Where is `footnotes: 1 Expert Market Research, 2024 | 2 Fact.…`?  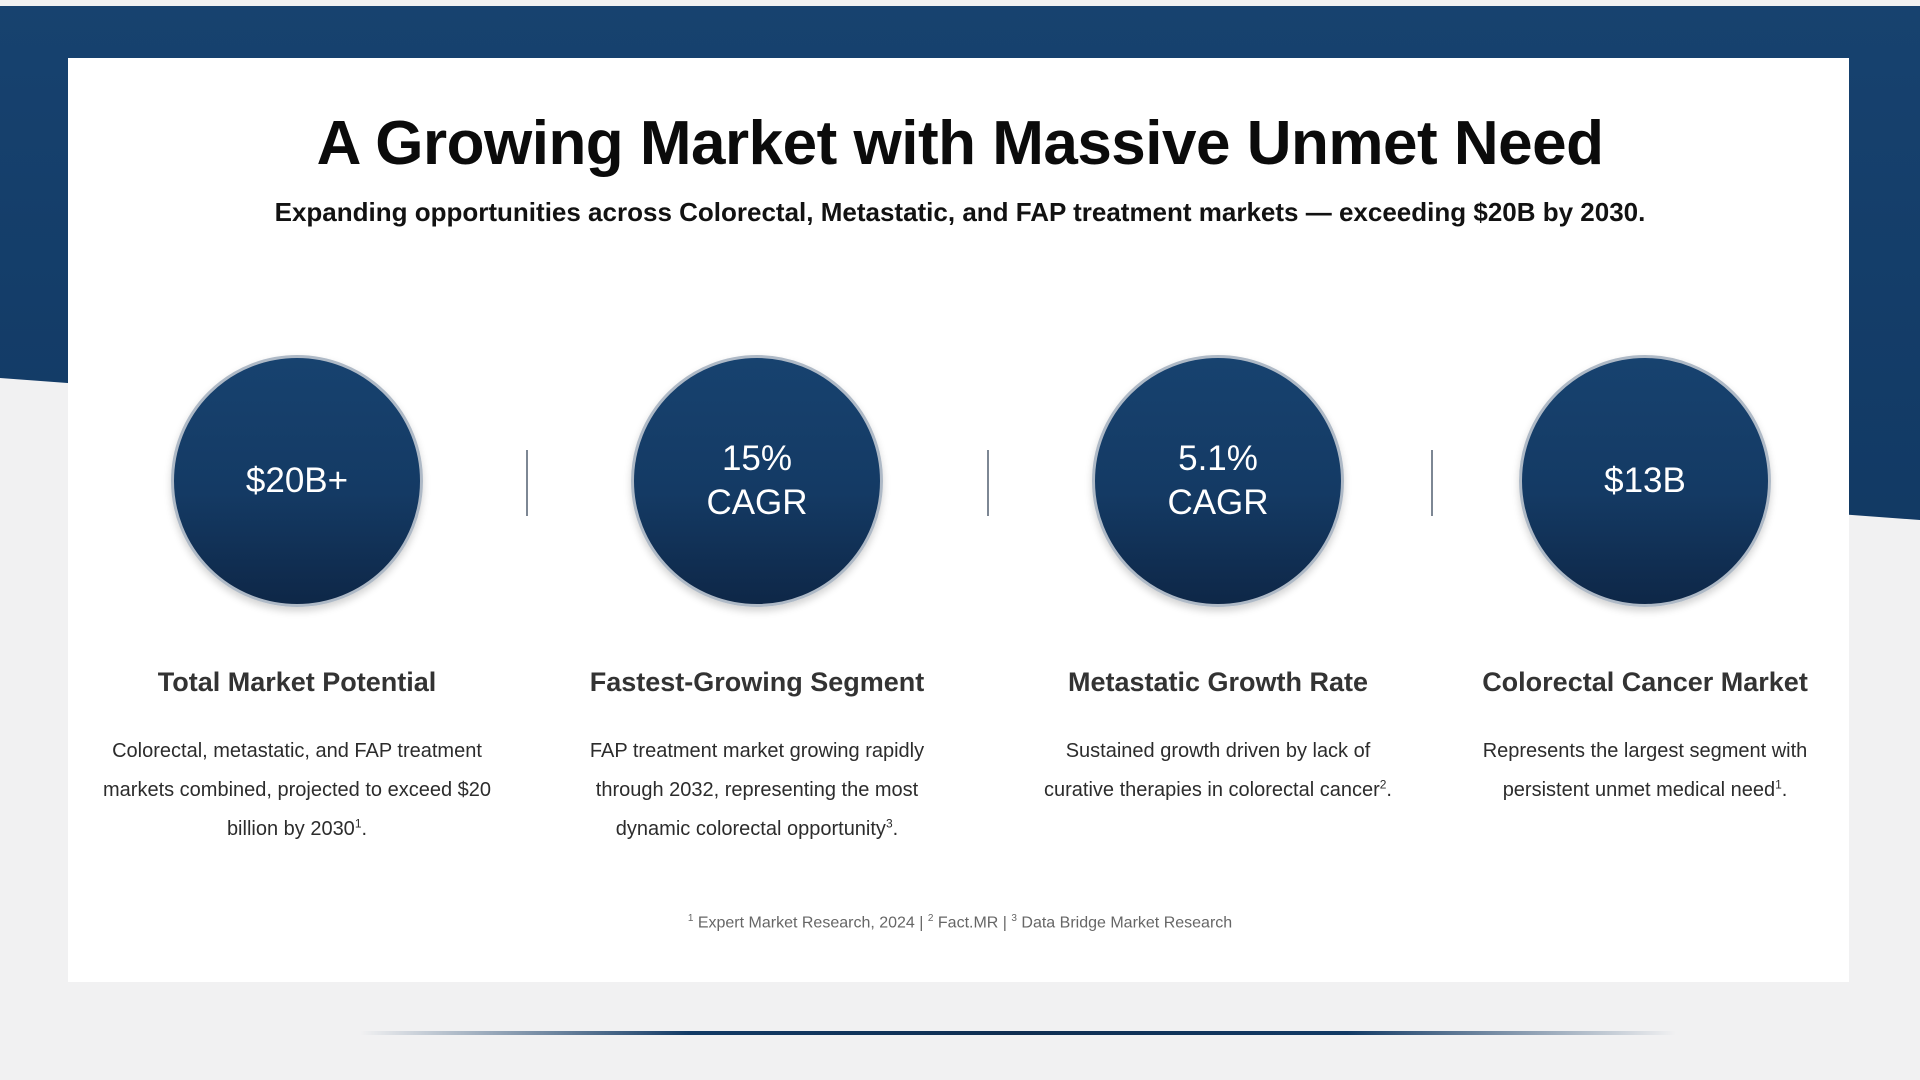 footnotes: 1 Expert Market Research, 2024 | 2 Fact.… is located at coordinates (960, 922).